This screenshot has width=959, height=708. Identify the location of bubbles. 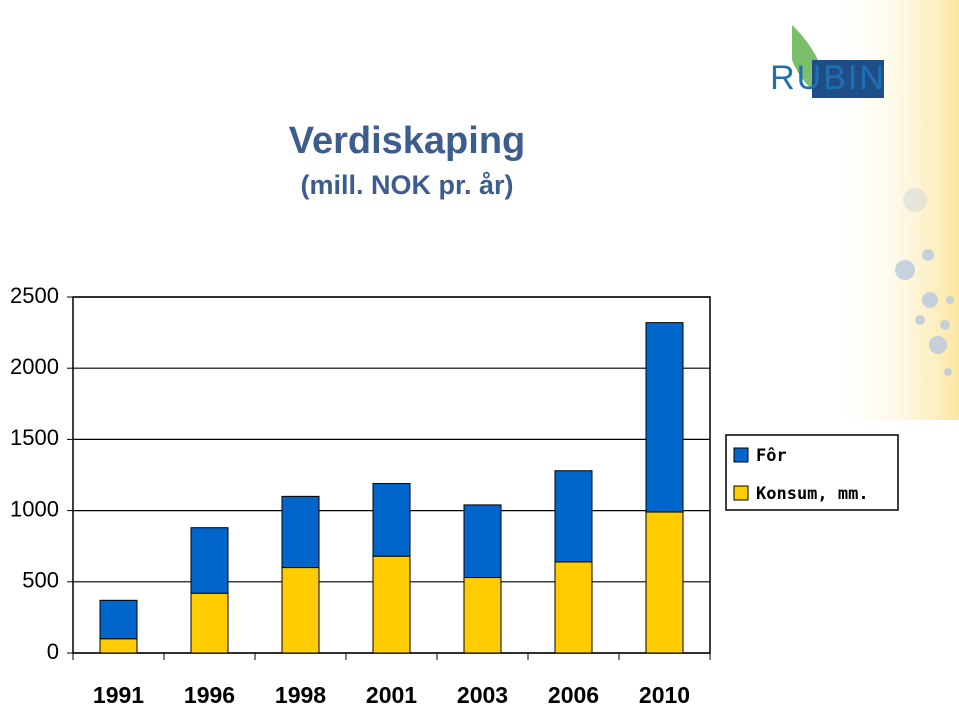
(924, 282).